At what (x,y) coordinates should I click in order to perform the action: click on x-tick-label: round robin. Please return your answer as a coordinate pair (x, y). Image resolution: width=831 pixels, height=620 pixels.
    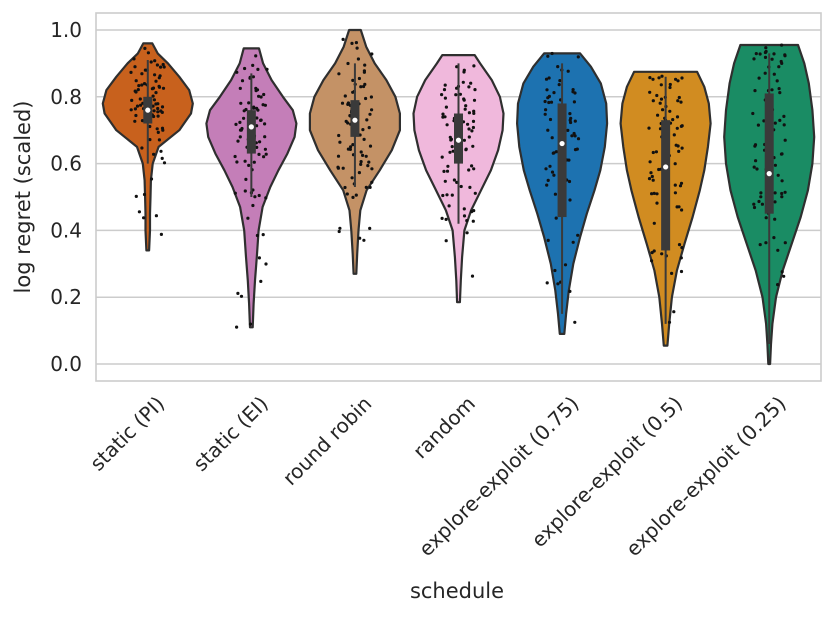
    Looking at the image, I should click on (327, 440).